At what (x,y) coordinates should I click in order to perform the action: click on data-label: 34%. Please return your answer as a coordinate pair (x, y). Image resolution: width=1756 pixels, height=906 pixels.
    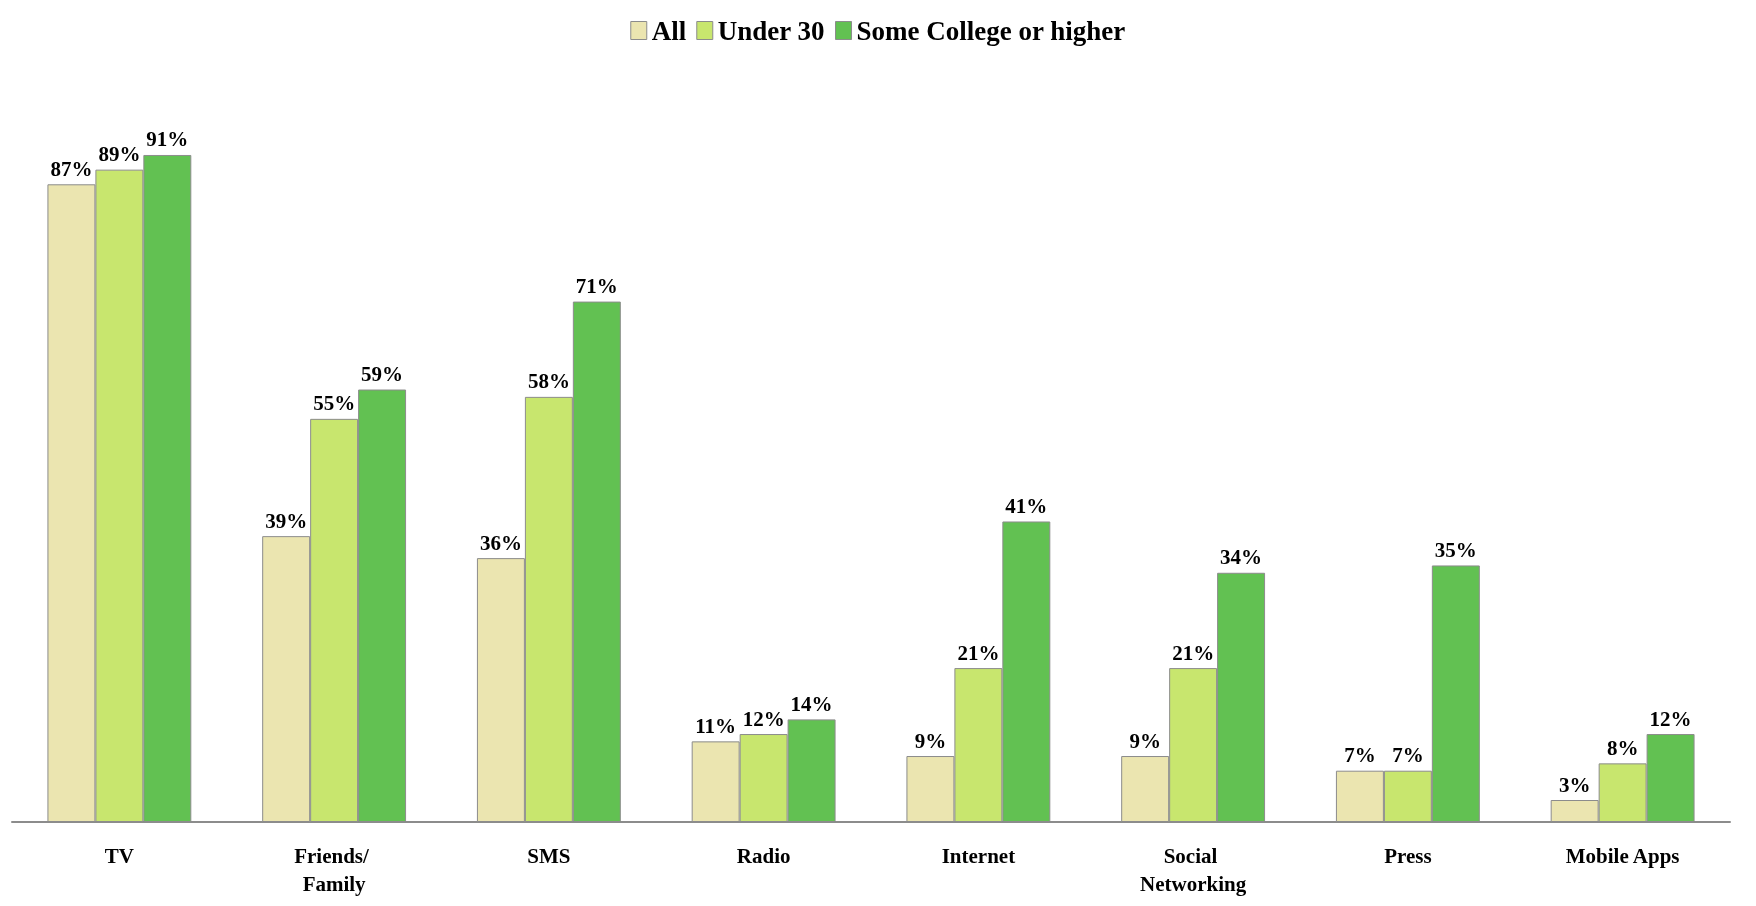
    Looking at the image, I should click on (1241, 557).